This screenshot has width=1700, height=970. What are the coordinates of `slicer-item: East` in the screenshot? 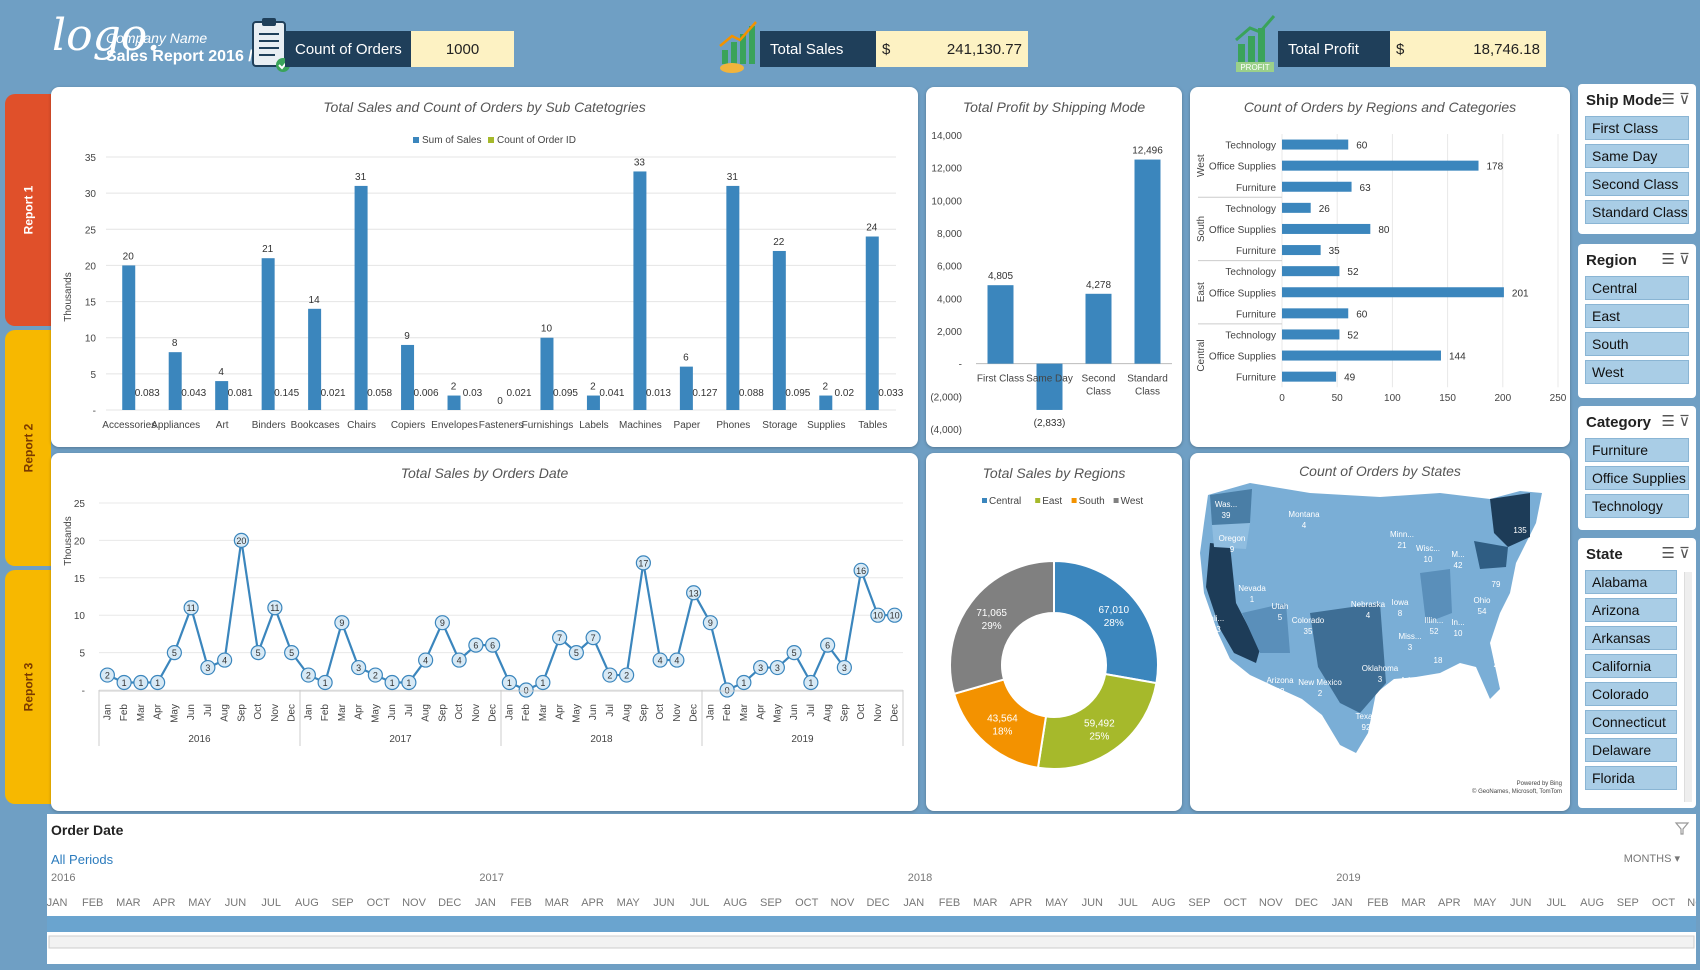 It's located at (1637, 316).